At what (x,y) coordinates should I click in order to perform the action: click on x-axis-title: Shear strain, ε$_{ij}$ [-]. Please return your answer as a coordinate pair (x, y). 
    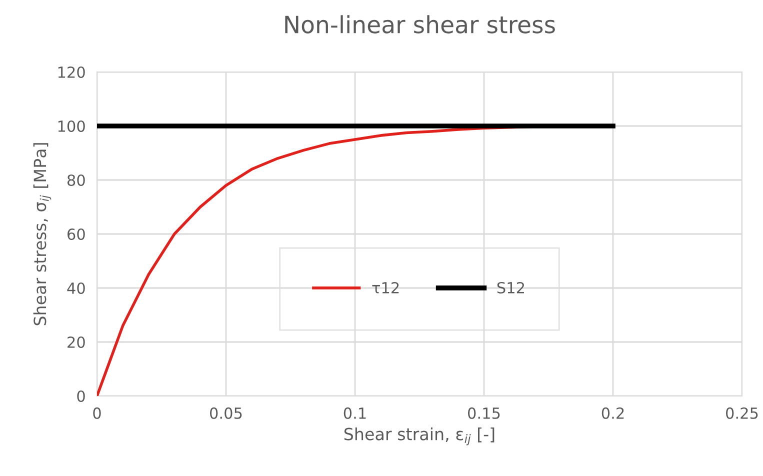
    Looking at the image, I should click on (419, 436).